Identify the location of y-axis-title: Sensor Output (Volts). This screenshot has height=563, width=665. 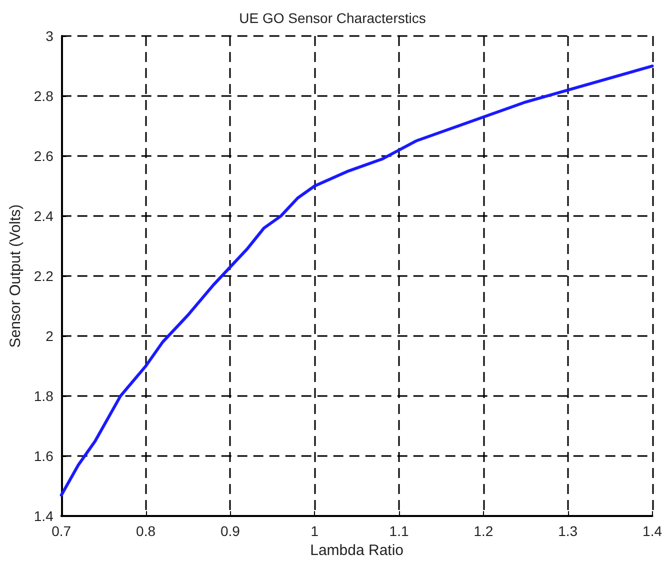
(15, 276).